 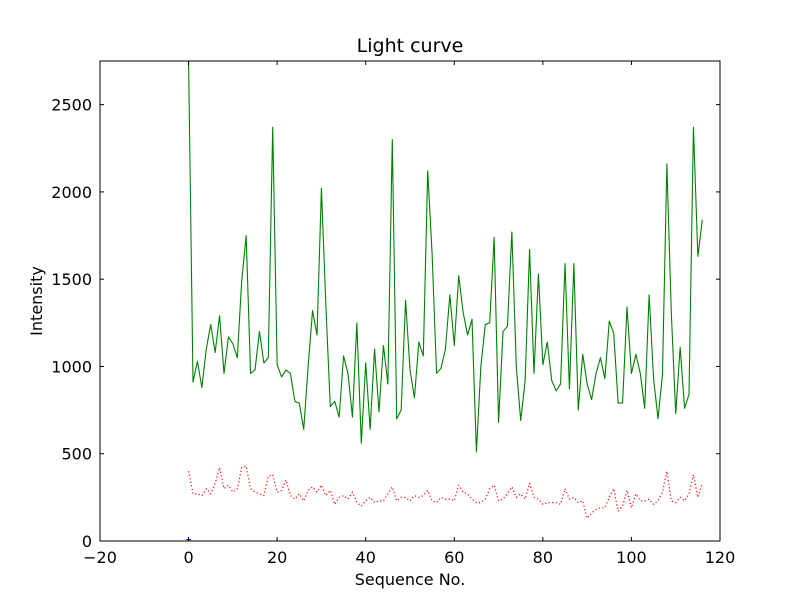 I want to click on x-tick-label: 40, so click(x=366, y=557).